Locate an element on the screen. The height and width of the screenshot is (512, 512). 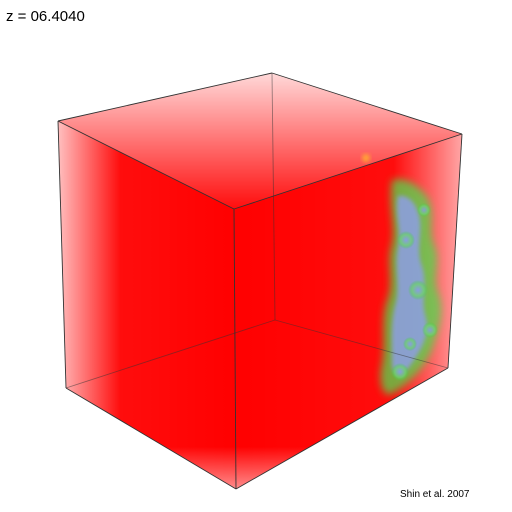
ionized-spot is located at coordinates (366, 158).